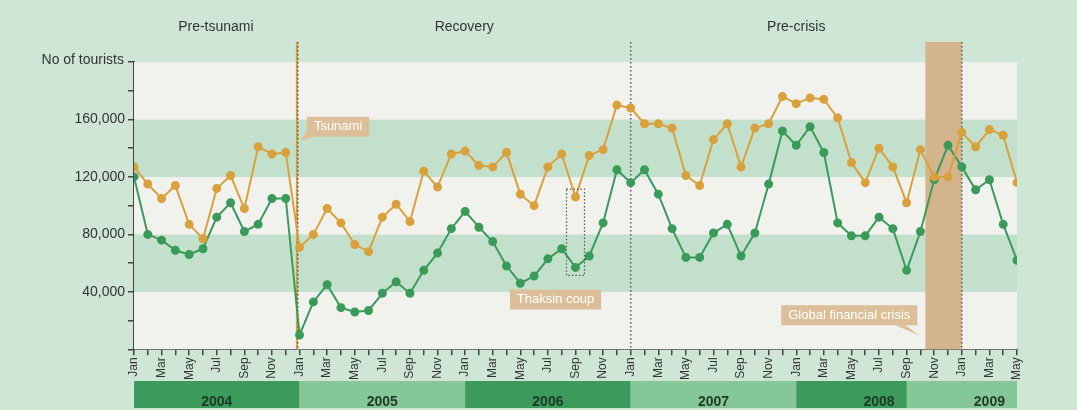 This screenshot has width=1077, height=410. What do you see at coordinates (100, 175) in the screenshot?
I see `y-tick-label: 120,000` at bounding box center [100, 175].